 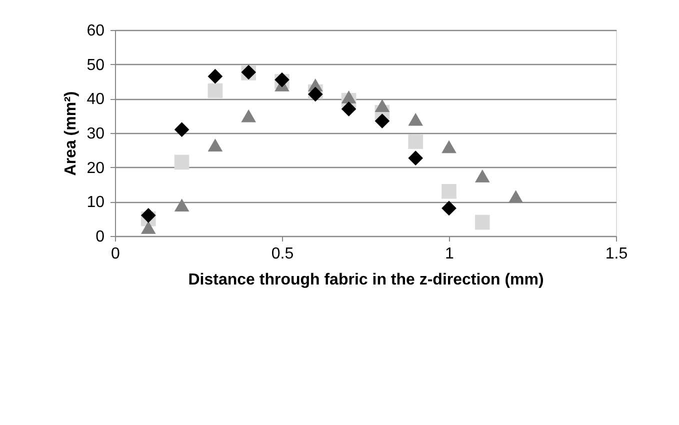 What do you see at coordinates (115, 254) in the screenshot?
I see `x-tick-label: 0` at bounding box center [115, 254].